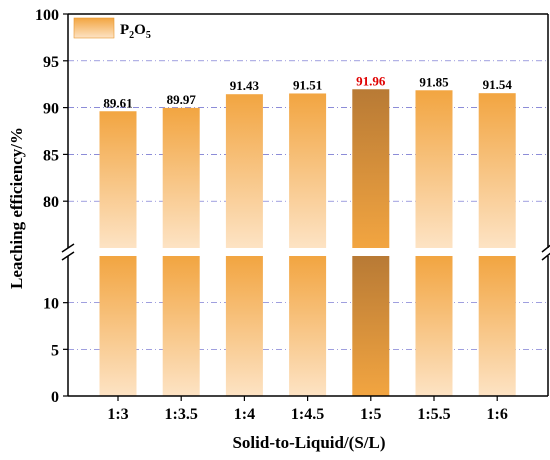  What do you see at coordinates (51, 202) in the screenshot?
I see `y-tick-label: 80` at bounding box center [51, 202].